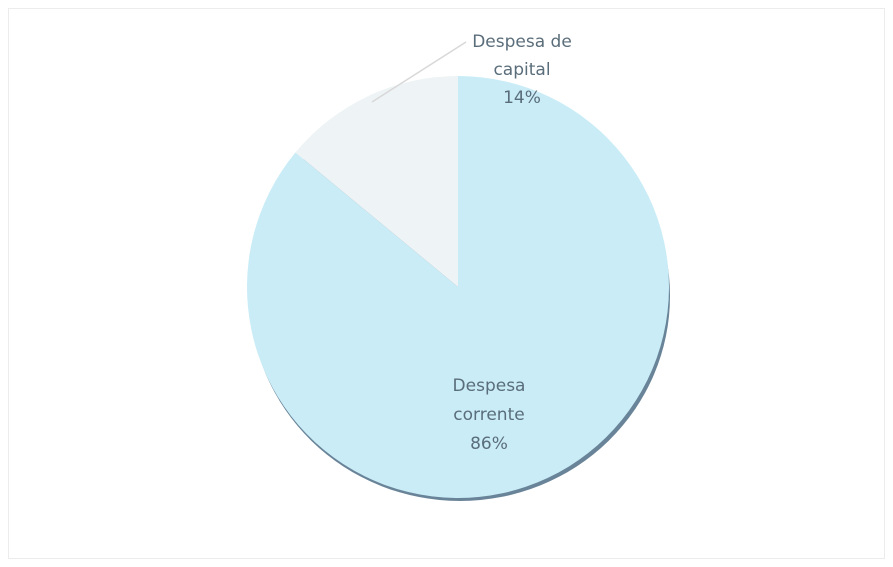 The image size is (893, 567). I want to click on percent-label-capital: 14%, so click(522, 98).